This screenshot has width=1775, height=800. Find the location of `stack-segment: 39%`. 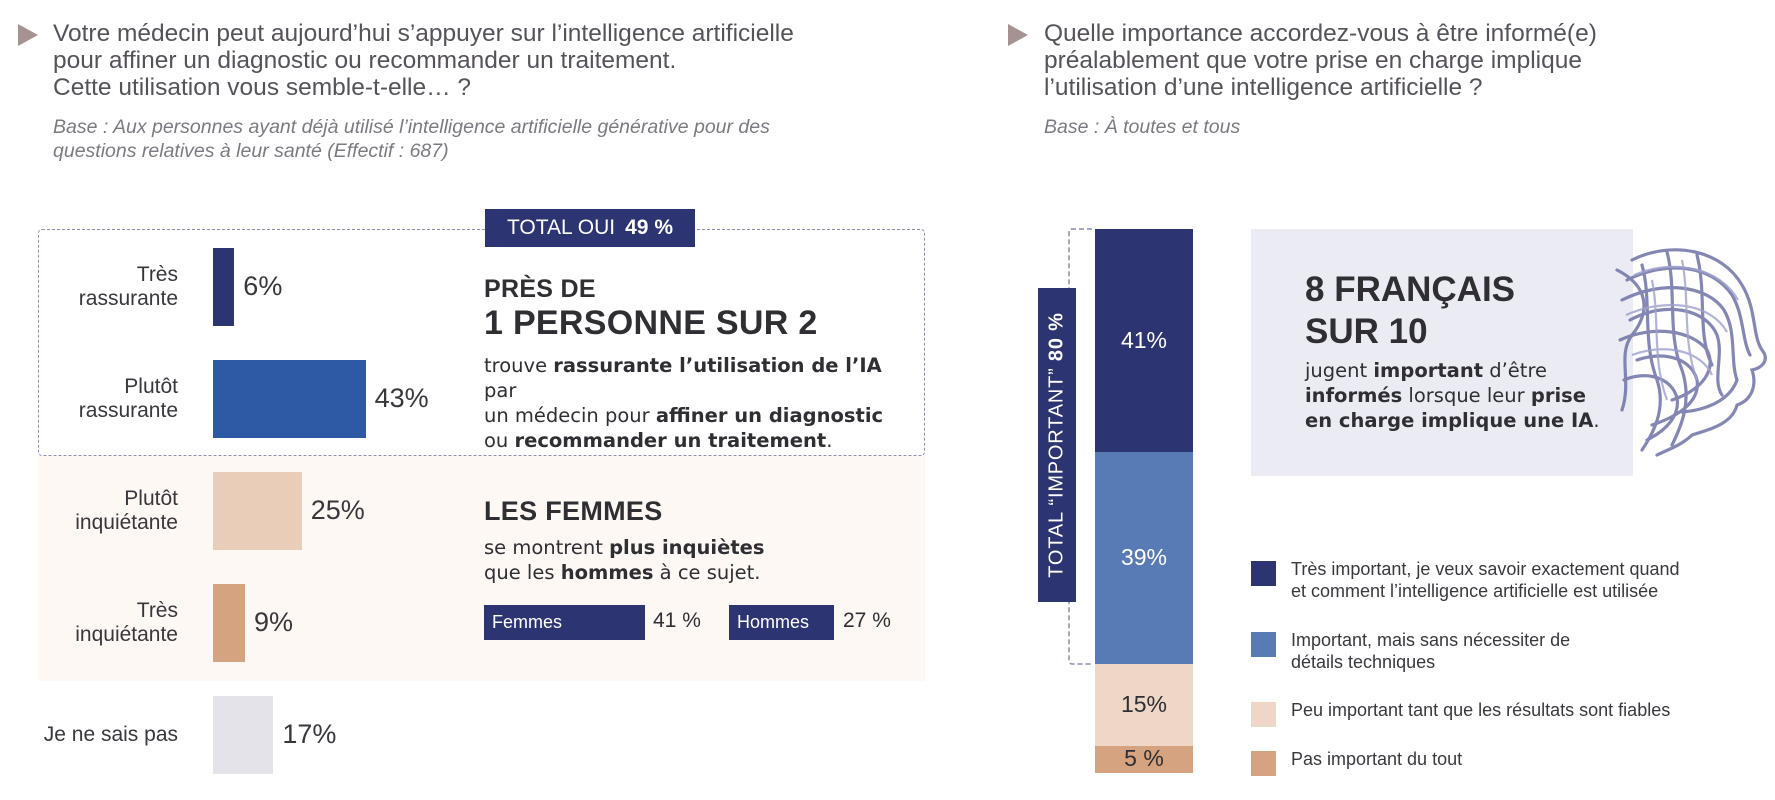

stack-segment: 39% is located at coordinates (1144, 558).